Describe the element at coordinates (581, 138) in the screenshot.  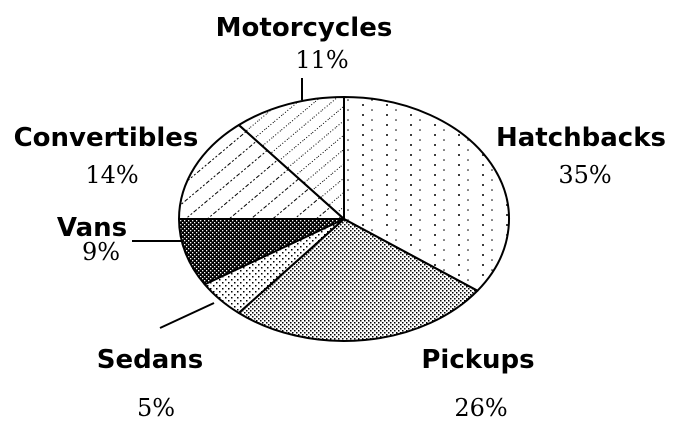
I see `slice-label-hatchbacks: Hatchbacks` at that location.